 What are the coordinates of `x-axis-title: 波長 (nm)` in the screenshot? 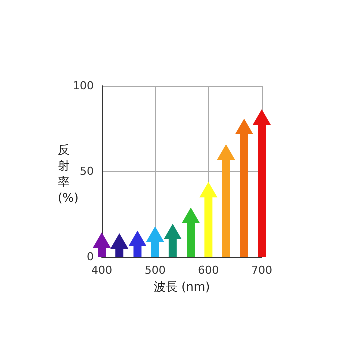 It's located at (182, 287).